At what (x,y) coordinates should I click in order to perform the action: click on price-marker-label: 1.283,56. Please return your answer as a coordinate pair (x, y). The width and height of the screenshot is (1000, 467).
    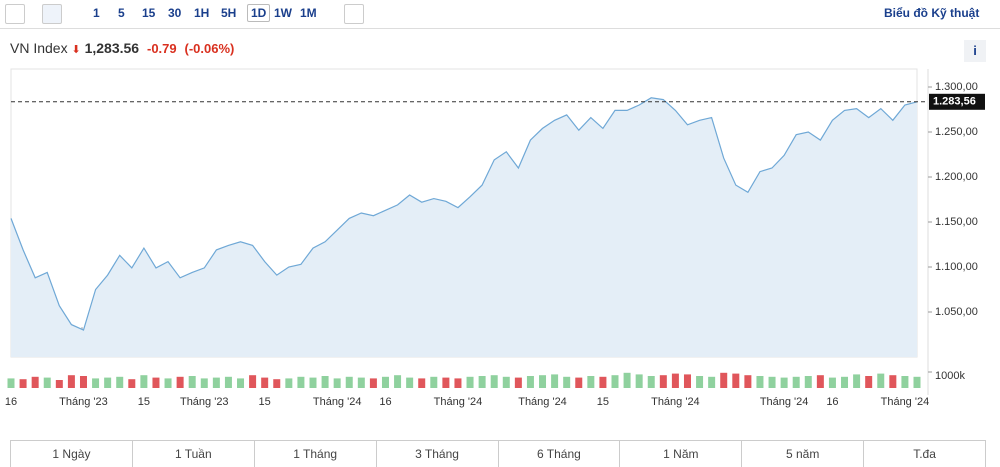
    Looking at the image, I should click on (954, 102).